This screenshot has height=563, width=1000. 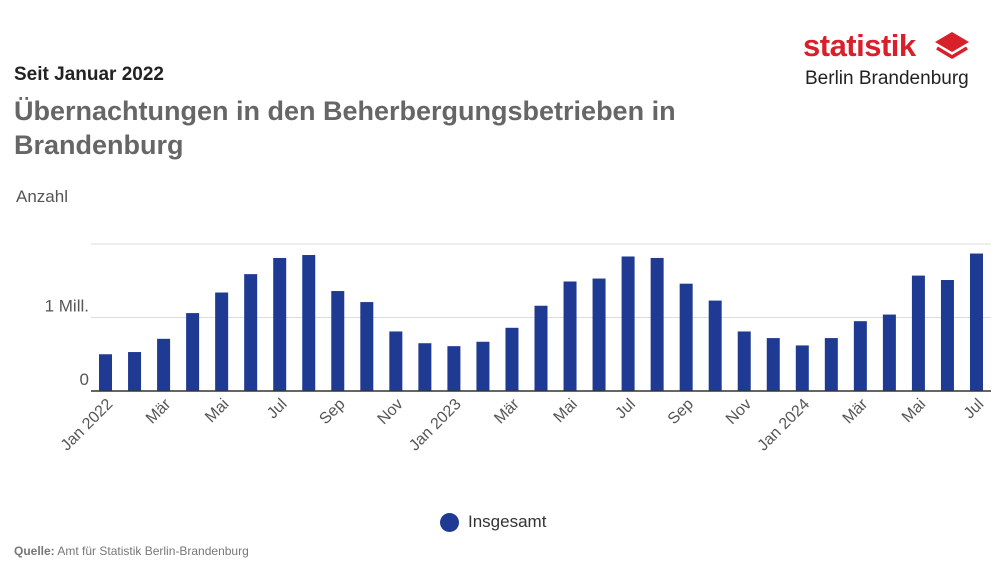 What do you see at coordinates (449, 522) in the screenshot?
I see `legend-marker` at bounding box center [449, 522].